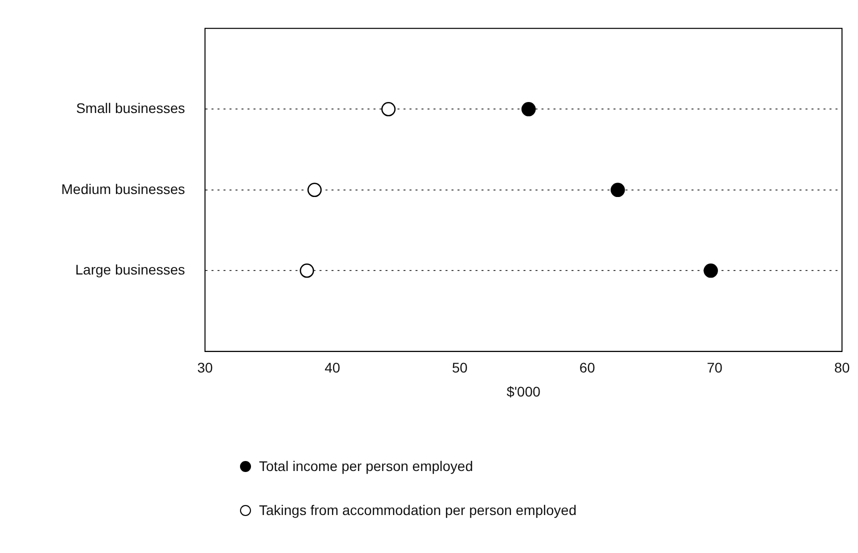  Describe the element at coordinates (587, 368) in the screenshot. I see `x-tick-label: 60` at that location.